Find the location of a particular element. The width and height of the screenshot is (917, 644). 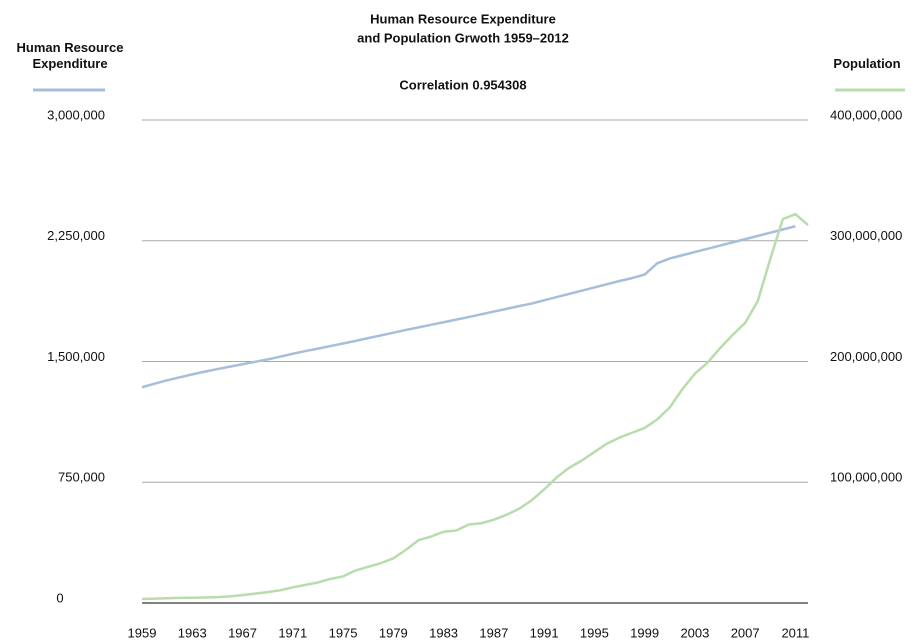

x-tick-label: 1975 is located at coordinates (343, 632).